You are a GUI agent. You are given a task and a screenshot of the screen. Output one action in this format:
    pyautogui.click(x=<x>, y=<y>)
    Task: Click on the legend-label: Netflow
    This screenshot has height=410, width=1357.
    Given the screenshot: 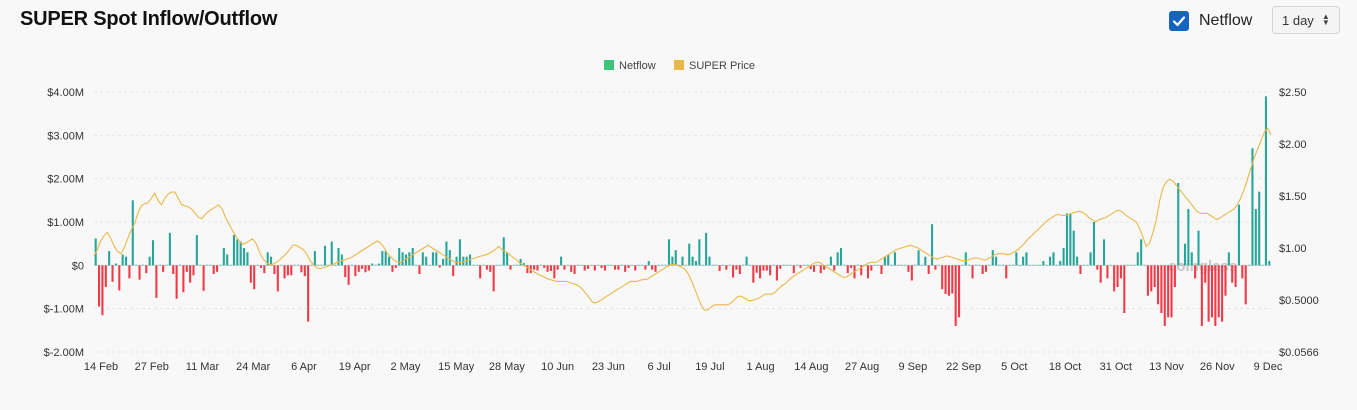 What is the action you would take?
    pyautogui.click(x=637, y=66)
    